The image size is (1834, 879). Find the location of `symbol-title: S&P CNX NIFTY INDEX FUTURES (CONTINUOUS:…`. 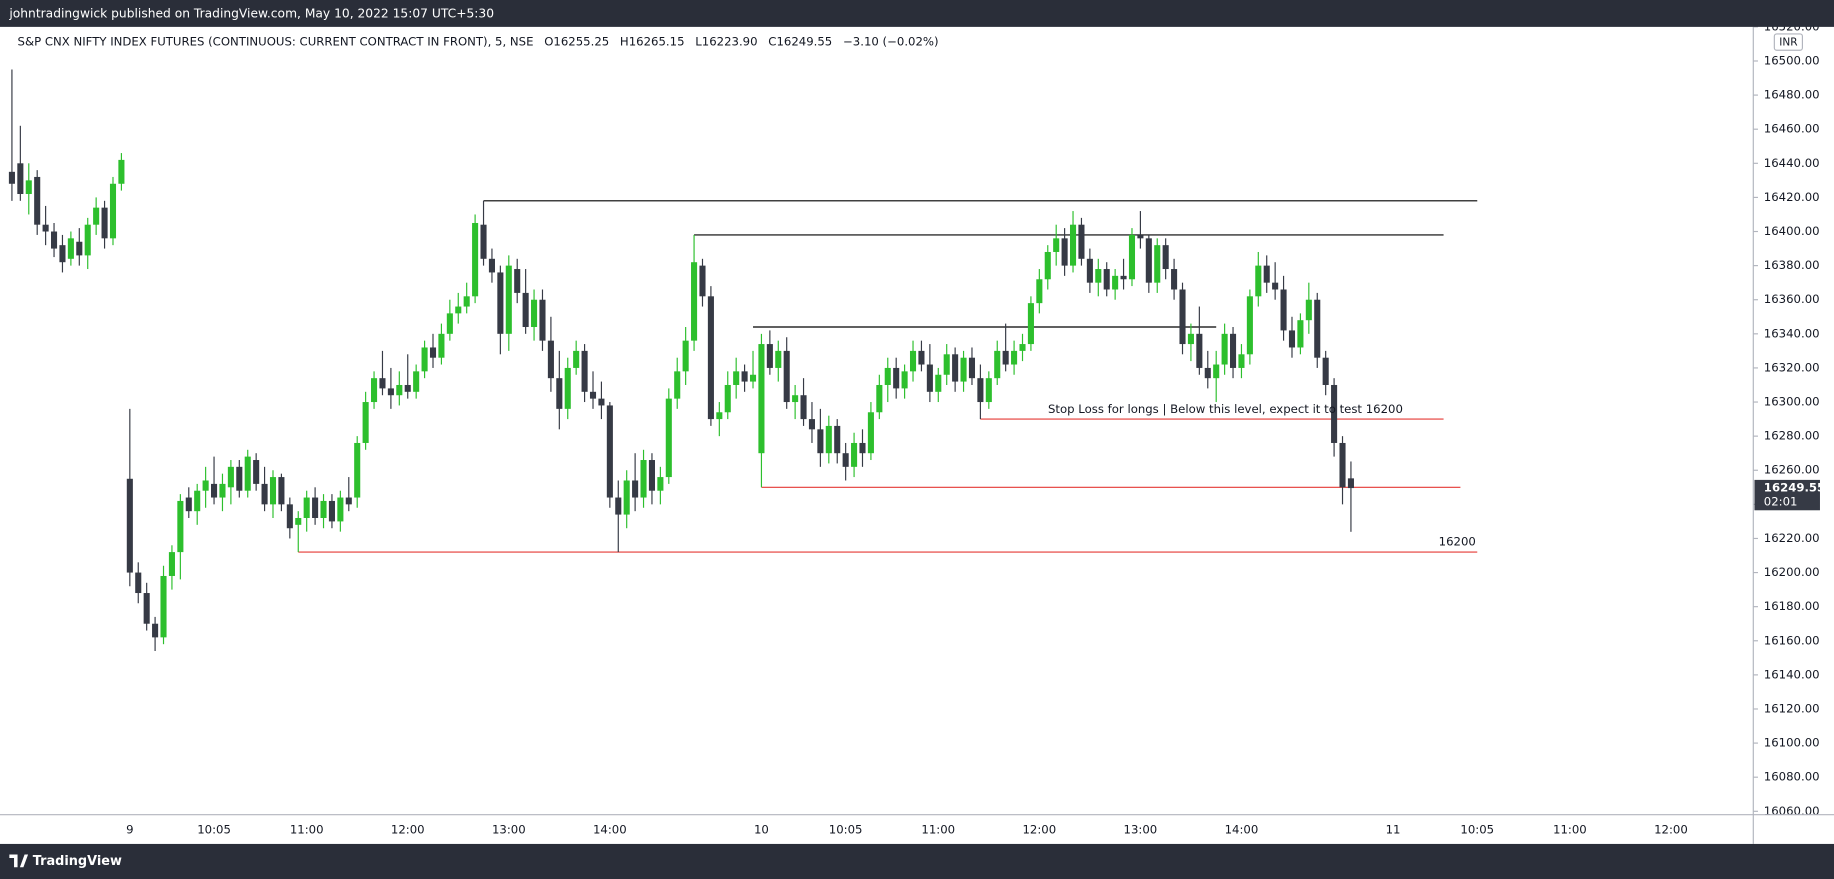

symbol-title: S&P CNX NIFTY INDEX FUTURES (CONTINUOUS:… is located at coordinates (478, 41).